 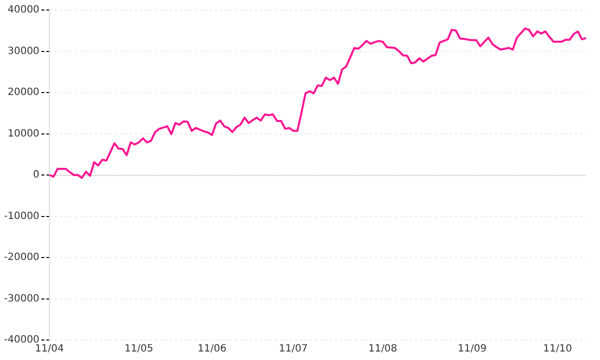 I want to click on x-tick-label: 11/05, so click(x=139, y=349).